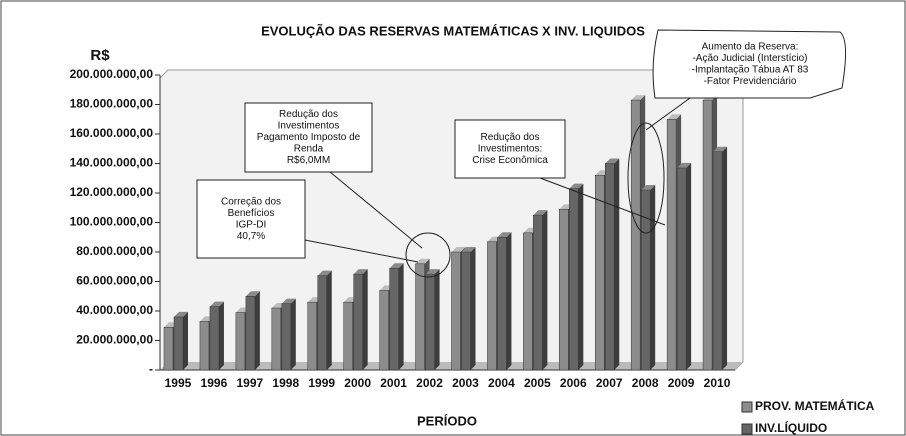  I want to click on legend-label: INV.LÍQUIDO, so click(791, 427).